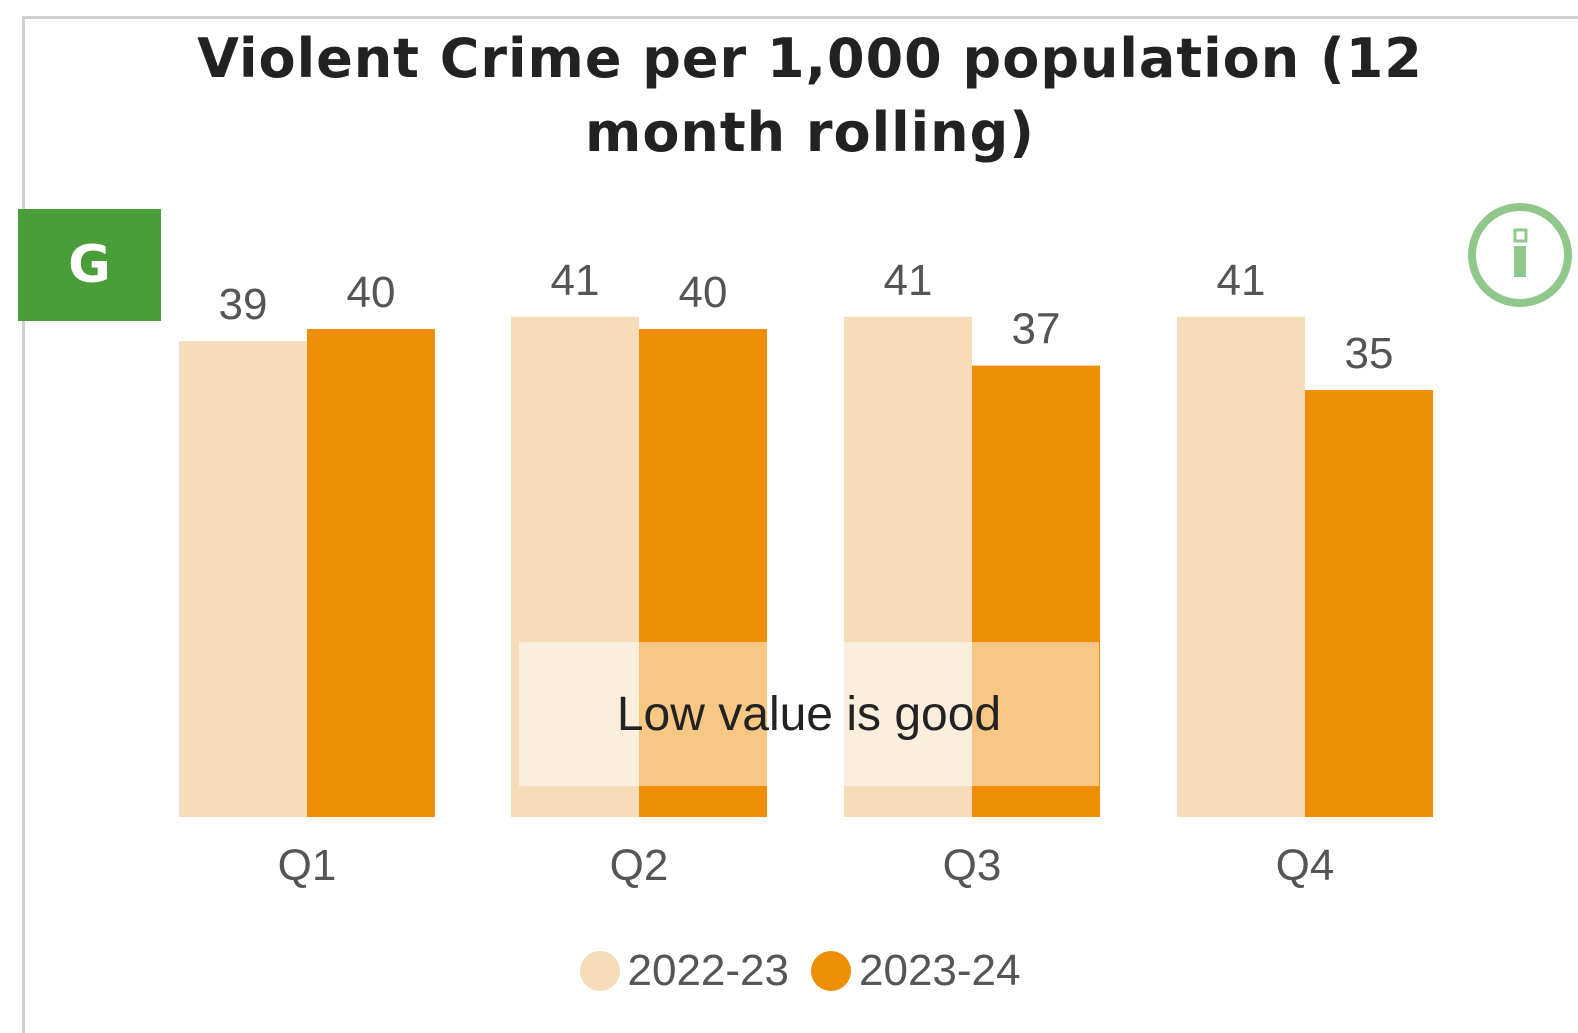 The image size is (1578, 1033). I want to click on data-label-q2-2022-23: 41, so click(575, 280).